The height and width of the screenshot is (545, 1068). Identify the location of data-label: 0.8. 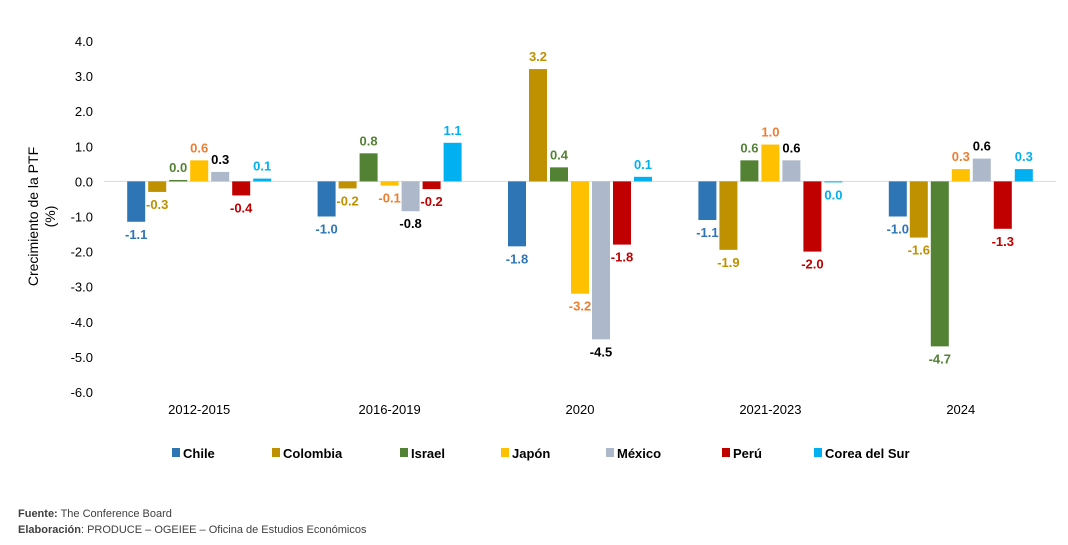
(369, 140).